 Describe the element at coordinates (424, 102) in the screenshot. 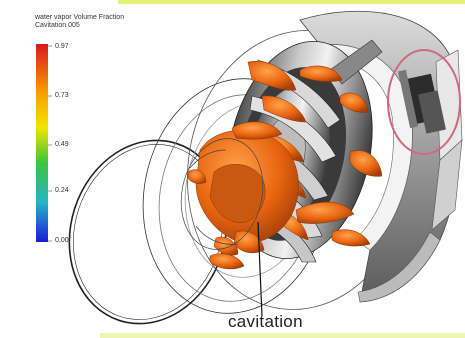

I see `highlight-circle` at that location.